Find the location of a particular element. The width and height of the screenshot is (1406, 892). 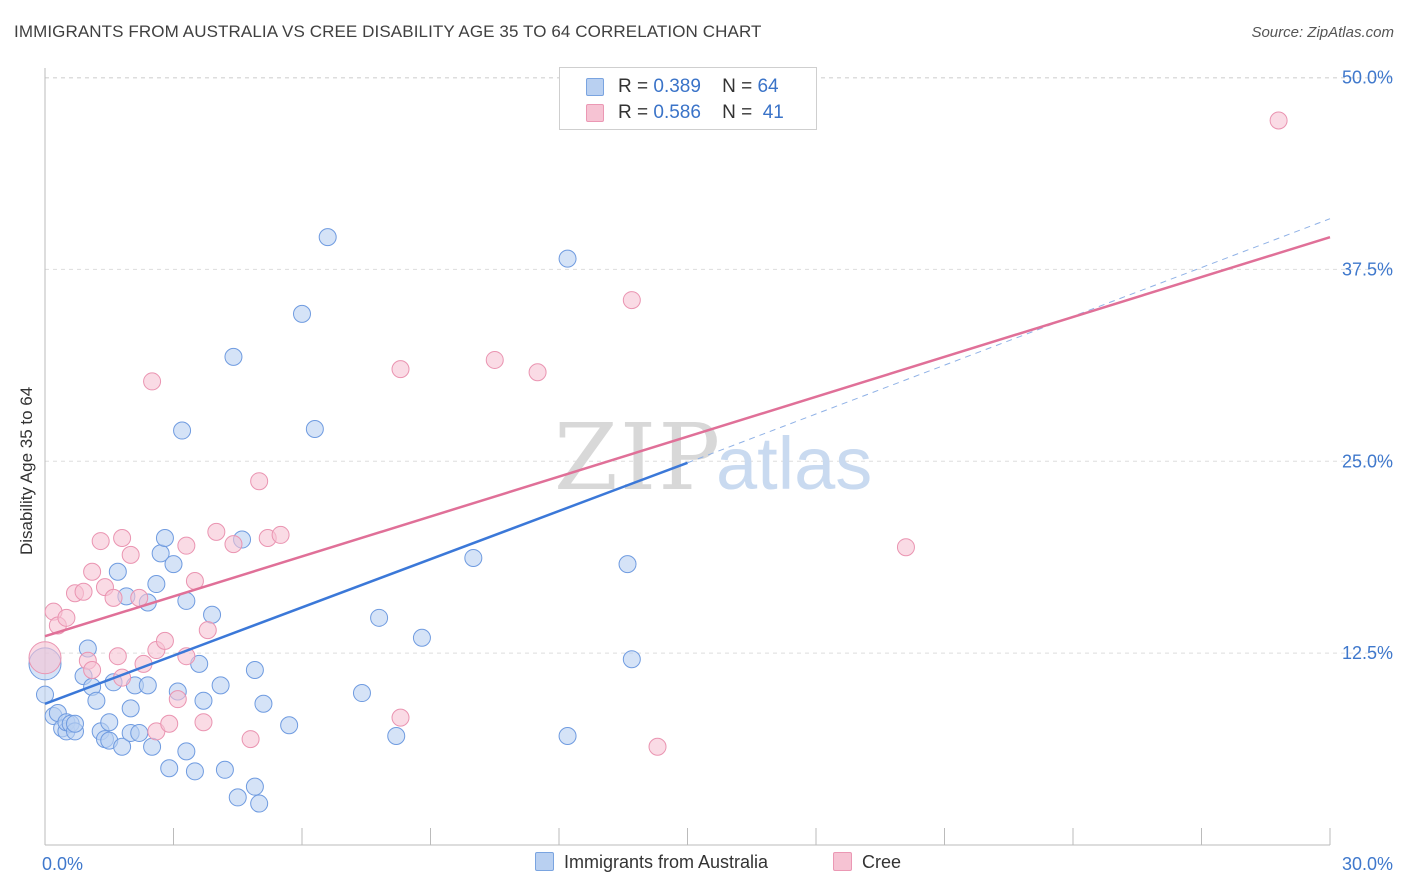

bottom-legend-australia: Immigrants from Australia is located at coordinates (651, 862).